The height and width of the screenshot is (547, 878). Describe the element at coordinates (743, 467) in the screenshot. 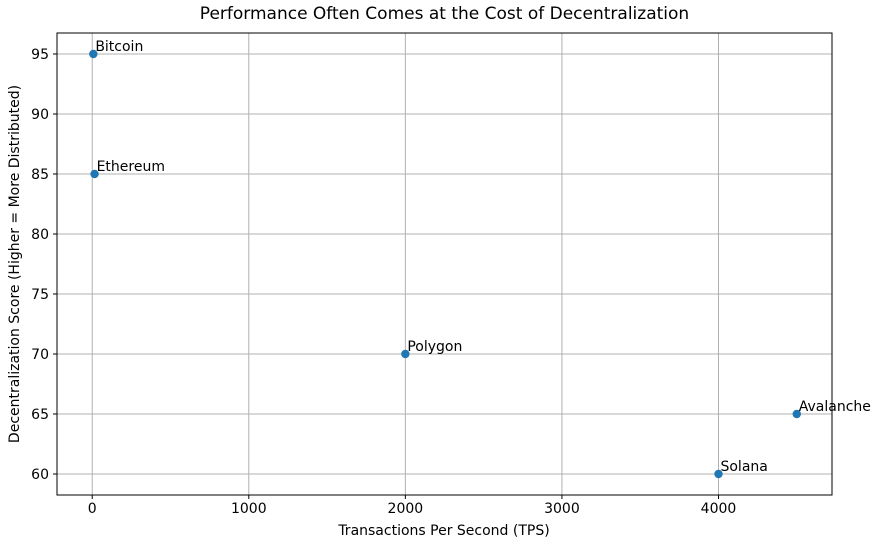

I see `point-label: Solana` at that location.